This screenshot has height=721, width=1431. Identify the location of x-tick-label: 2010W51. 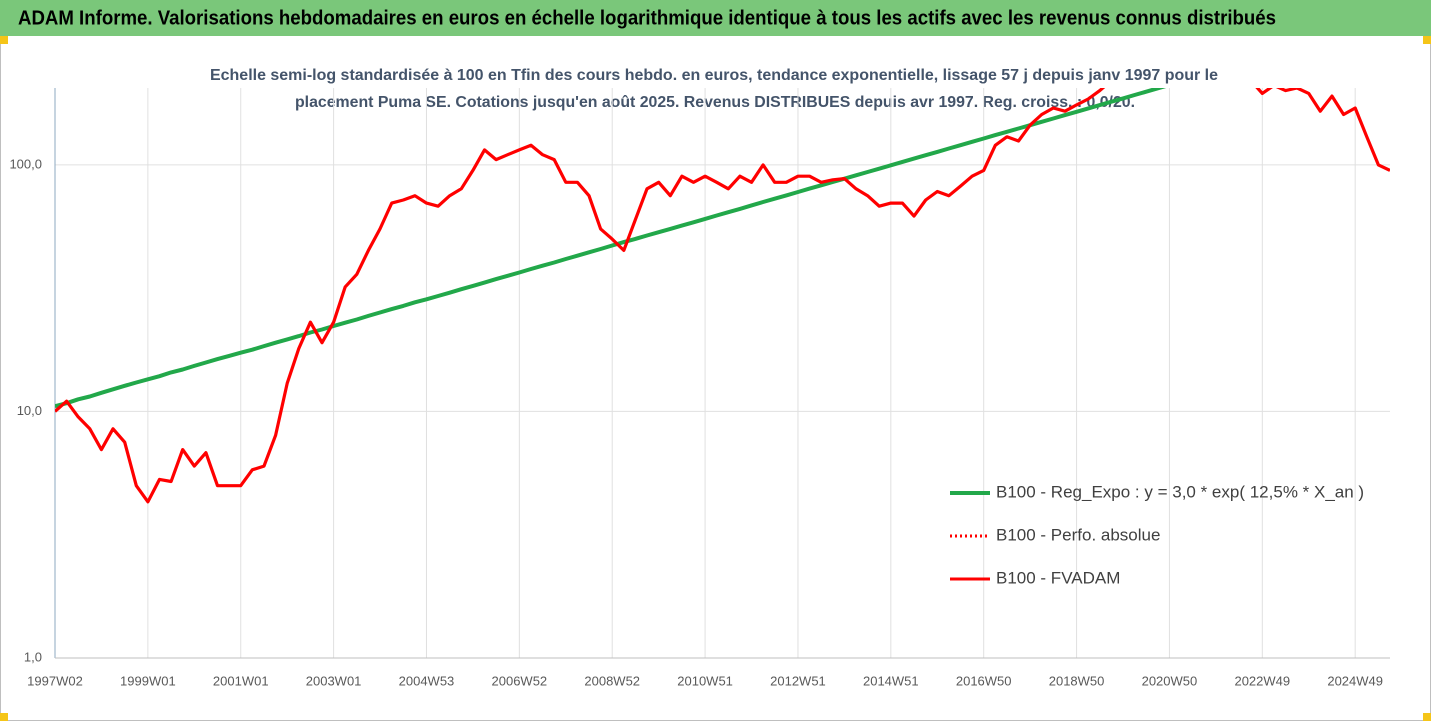
(705, 680).